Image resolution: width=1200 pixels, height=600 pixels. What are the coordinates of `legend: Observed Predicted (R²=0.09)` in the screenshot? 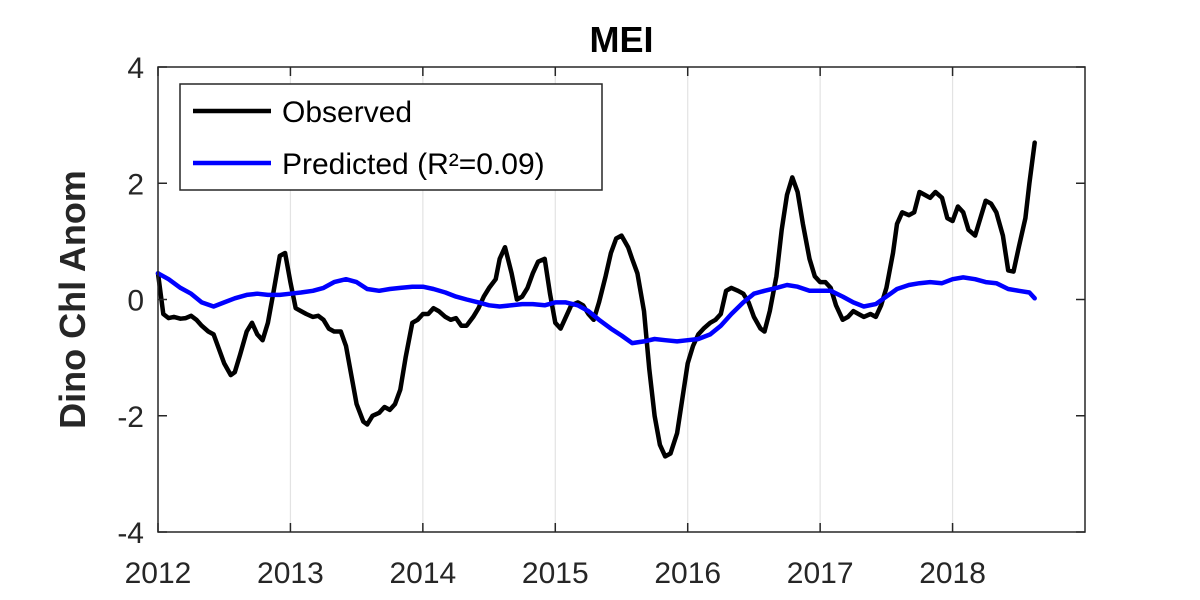 It's located at (391, 137).